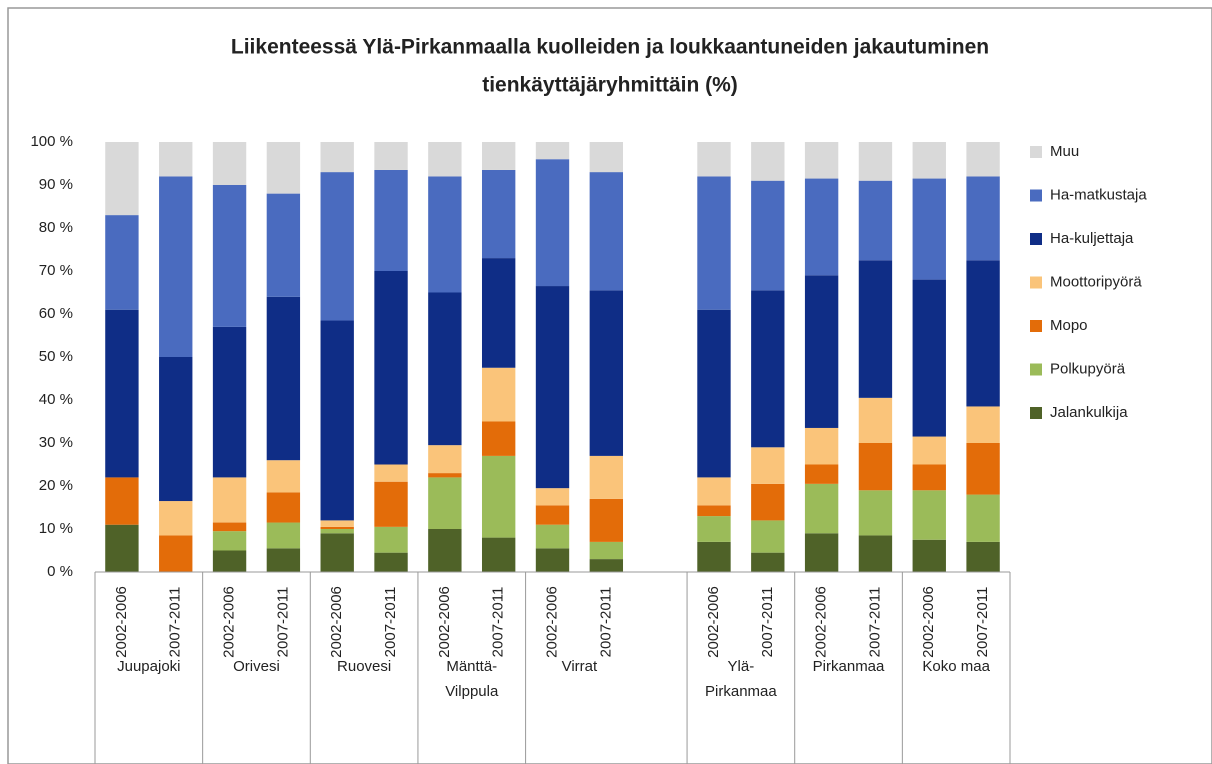  What do you see at coordinates (741, 666) in the screenshot?
I see `group-label: Ylä-` at bounding box center [741, 666].